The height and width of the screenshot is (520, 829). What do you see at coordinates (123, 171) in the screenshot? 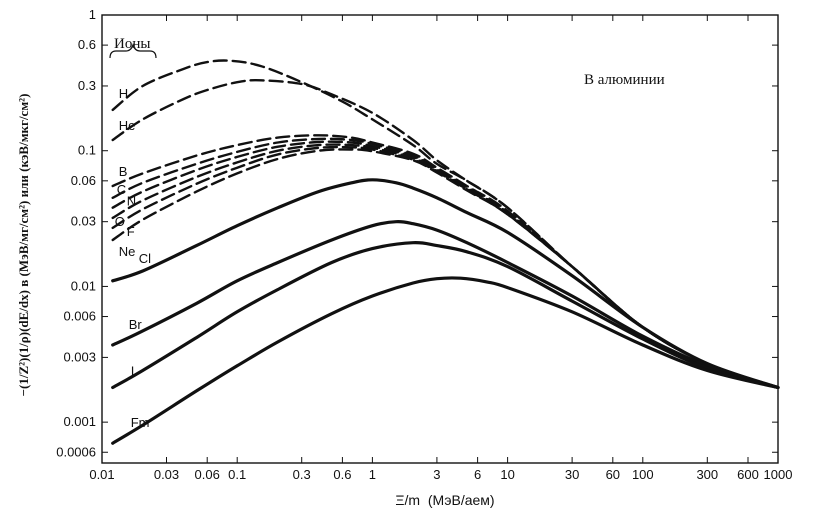
I see `series-label-b: B` at bounding box center [123, 171].